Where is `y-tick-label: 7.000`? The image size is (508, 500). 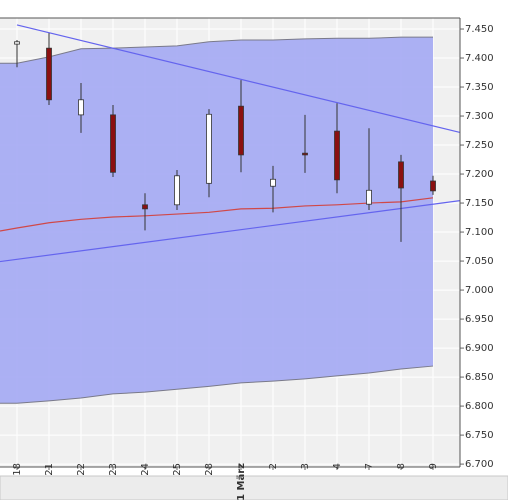
y-tick-label: 7.000 is located at coordinates (479, 290).